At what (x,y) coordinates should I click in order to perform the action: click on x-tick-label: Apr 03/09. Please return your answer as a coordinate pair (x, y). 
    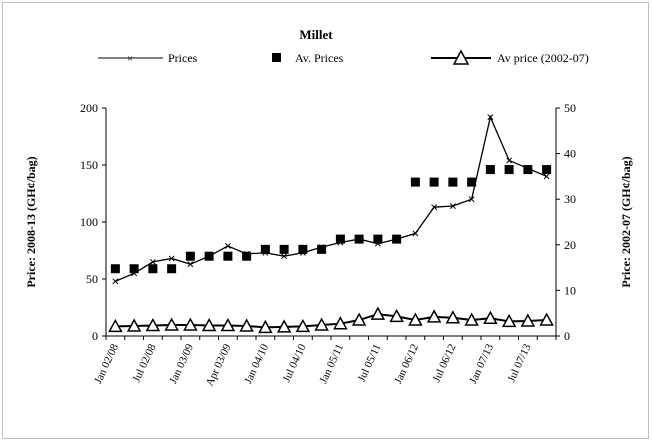
    Looking at the image, I should click on (219, 365).